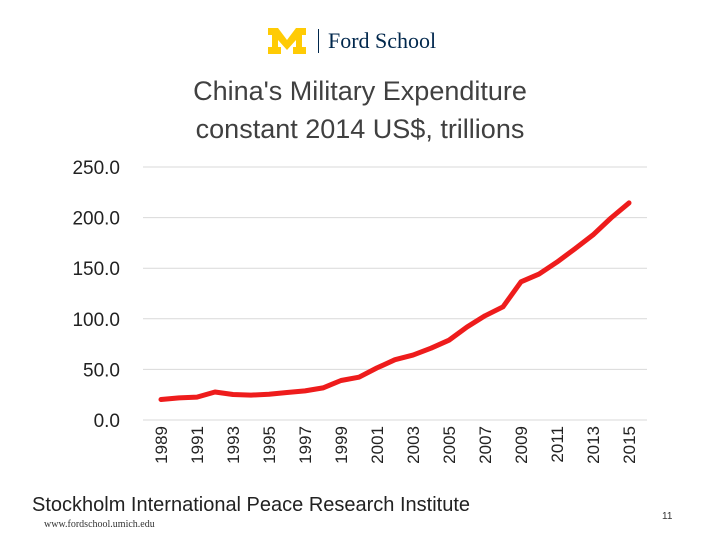 The image size is (720, 540). I want to click on y-tick-label: 250.0, so click(96, 168).